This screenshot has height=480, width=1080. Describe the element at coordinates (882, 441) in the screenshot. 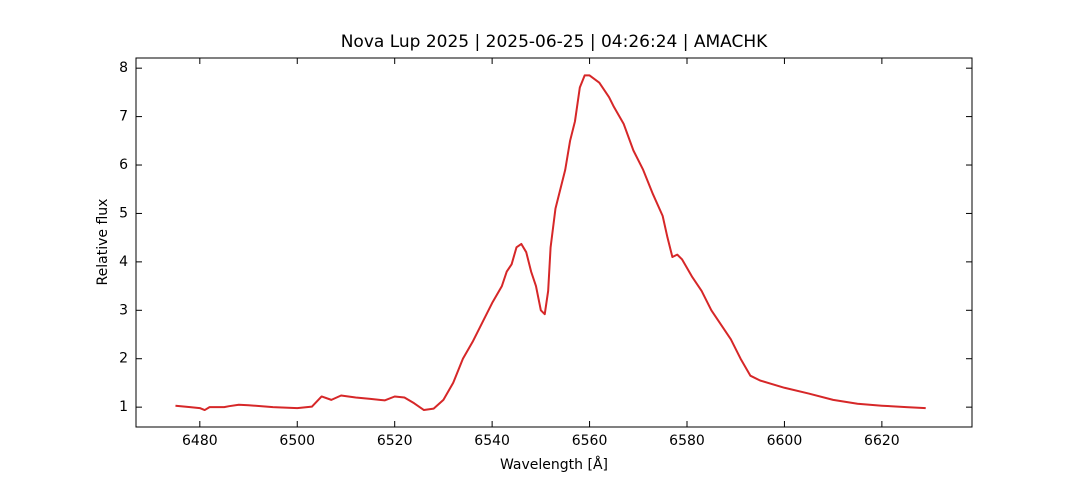

I see `x-tick-label: 6620` at that location.